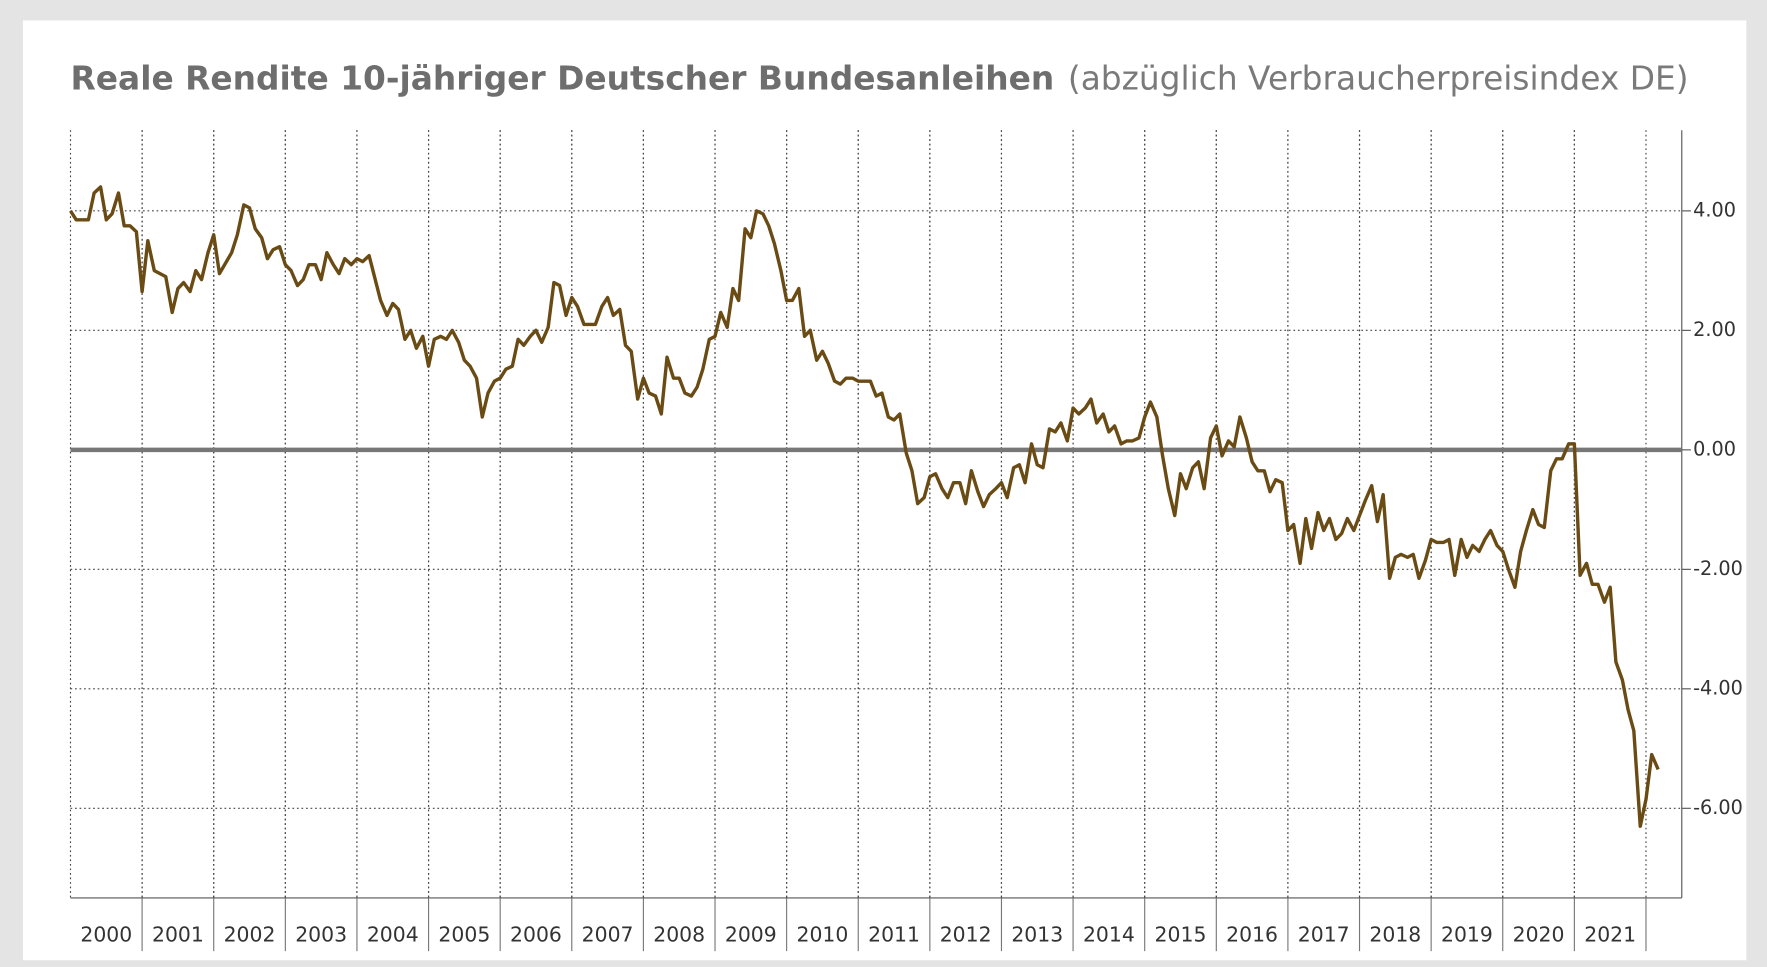 Image resolution: width=1767 pixels, height=967 pixels. I want to click on x-tick-label: 2016, so click(1252, 934).